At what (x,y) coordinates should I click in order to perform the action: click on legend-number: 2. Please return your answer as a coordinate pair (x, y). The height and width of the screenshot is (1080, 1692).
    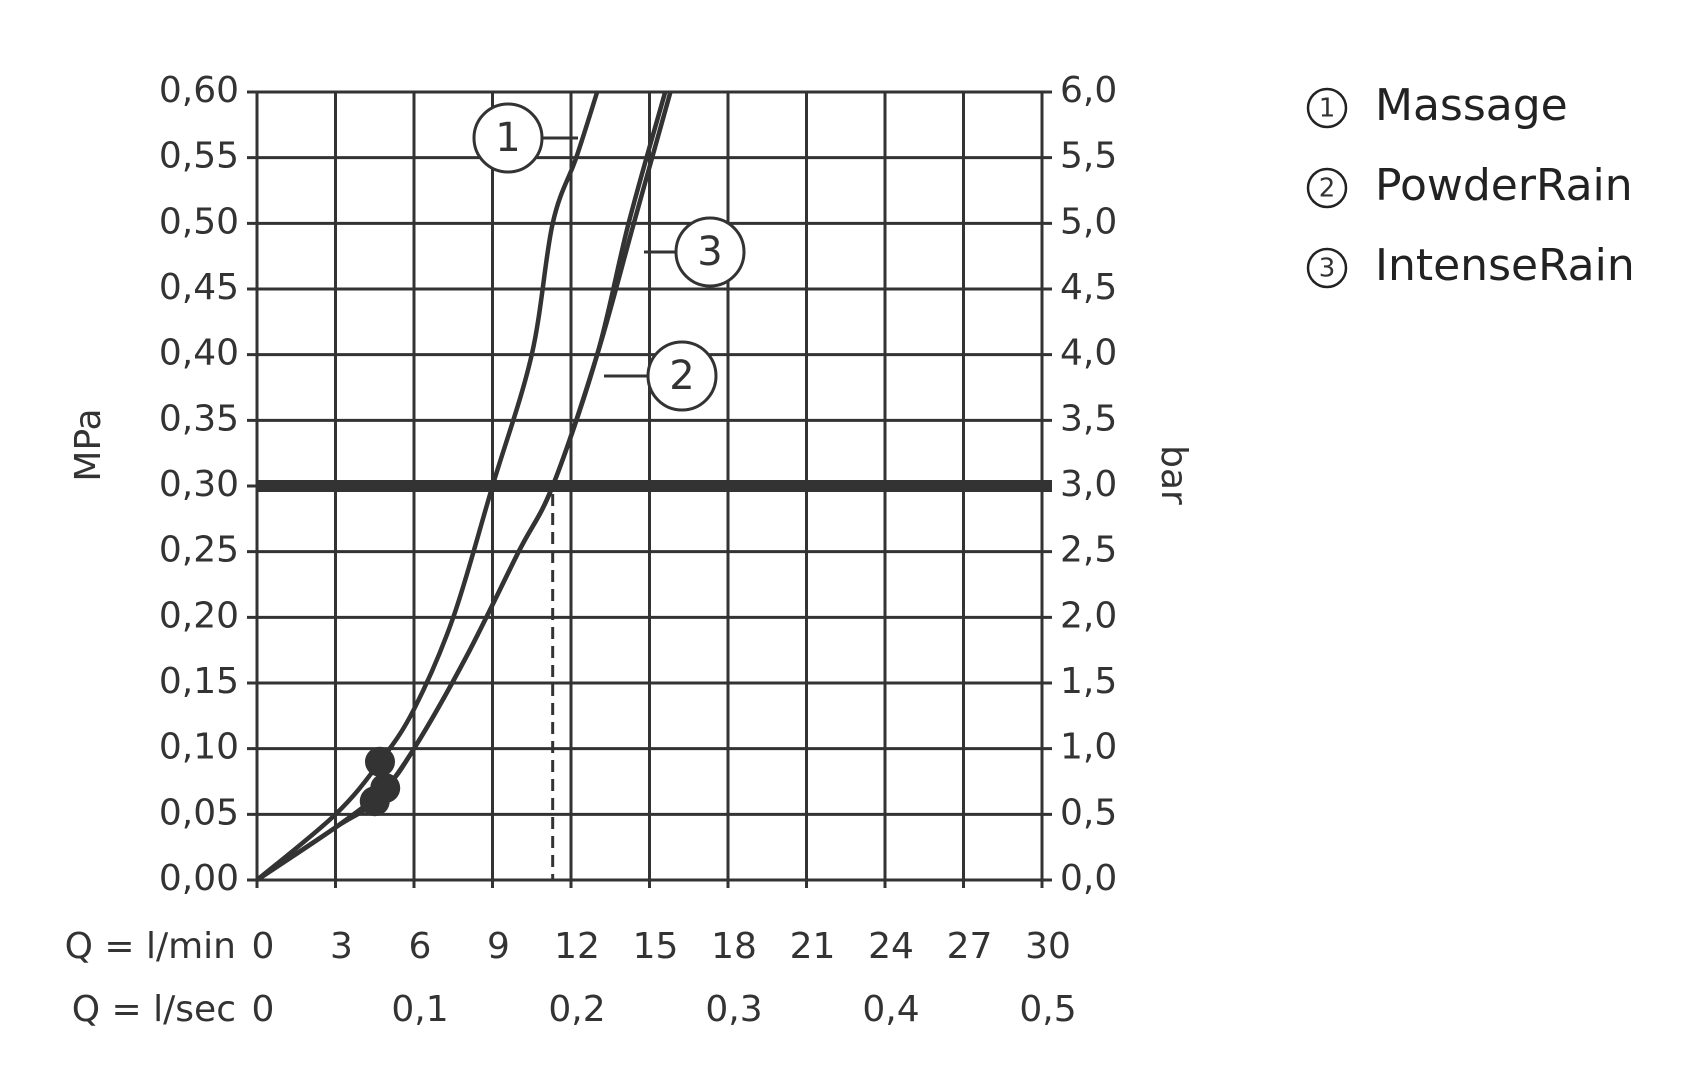
    Looking at the image, I should click on (1327, 189).